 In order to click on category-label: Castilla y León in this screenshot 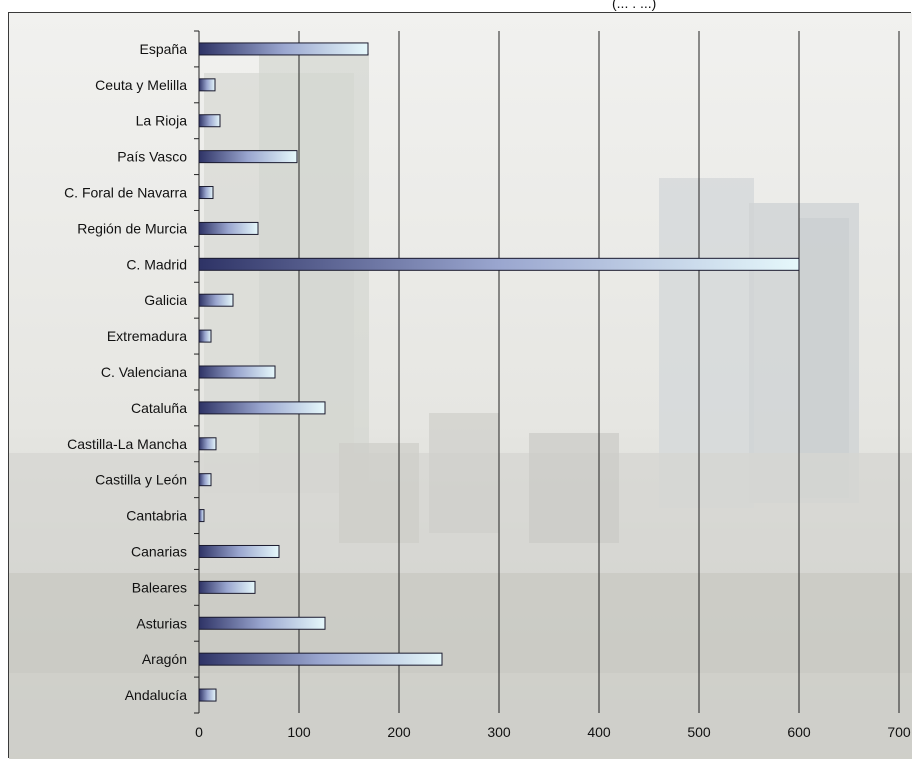, I will do `click(141, 480)`.